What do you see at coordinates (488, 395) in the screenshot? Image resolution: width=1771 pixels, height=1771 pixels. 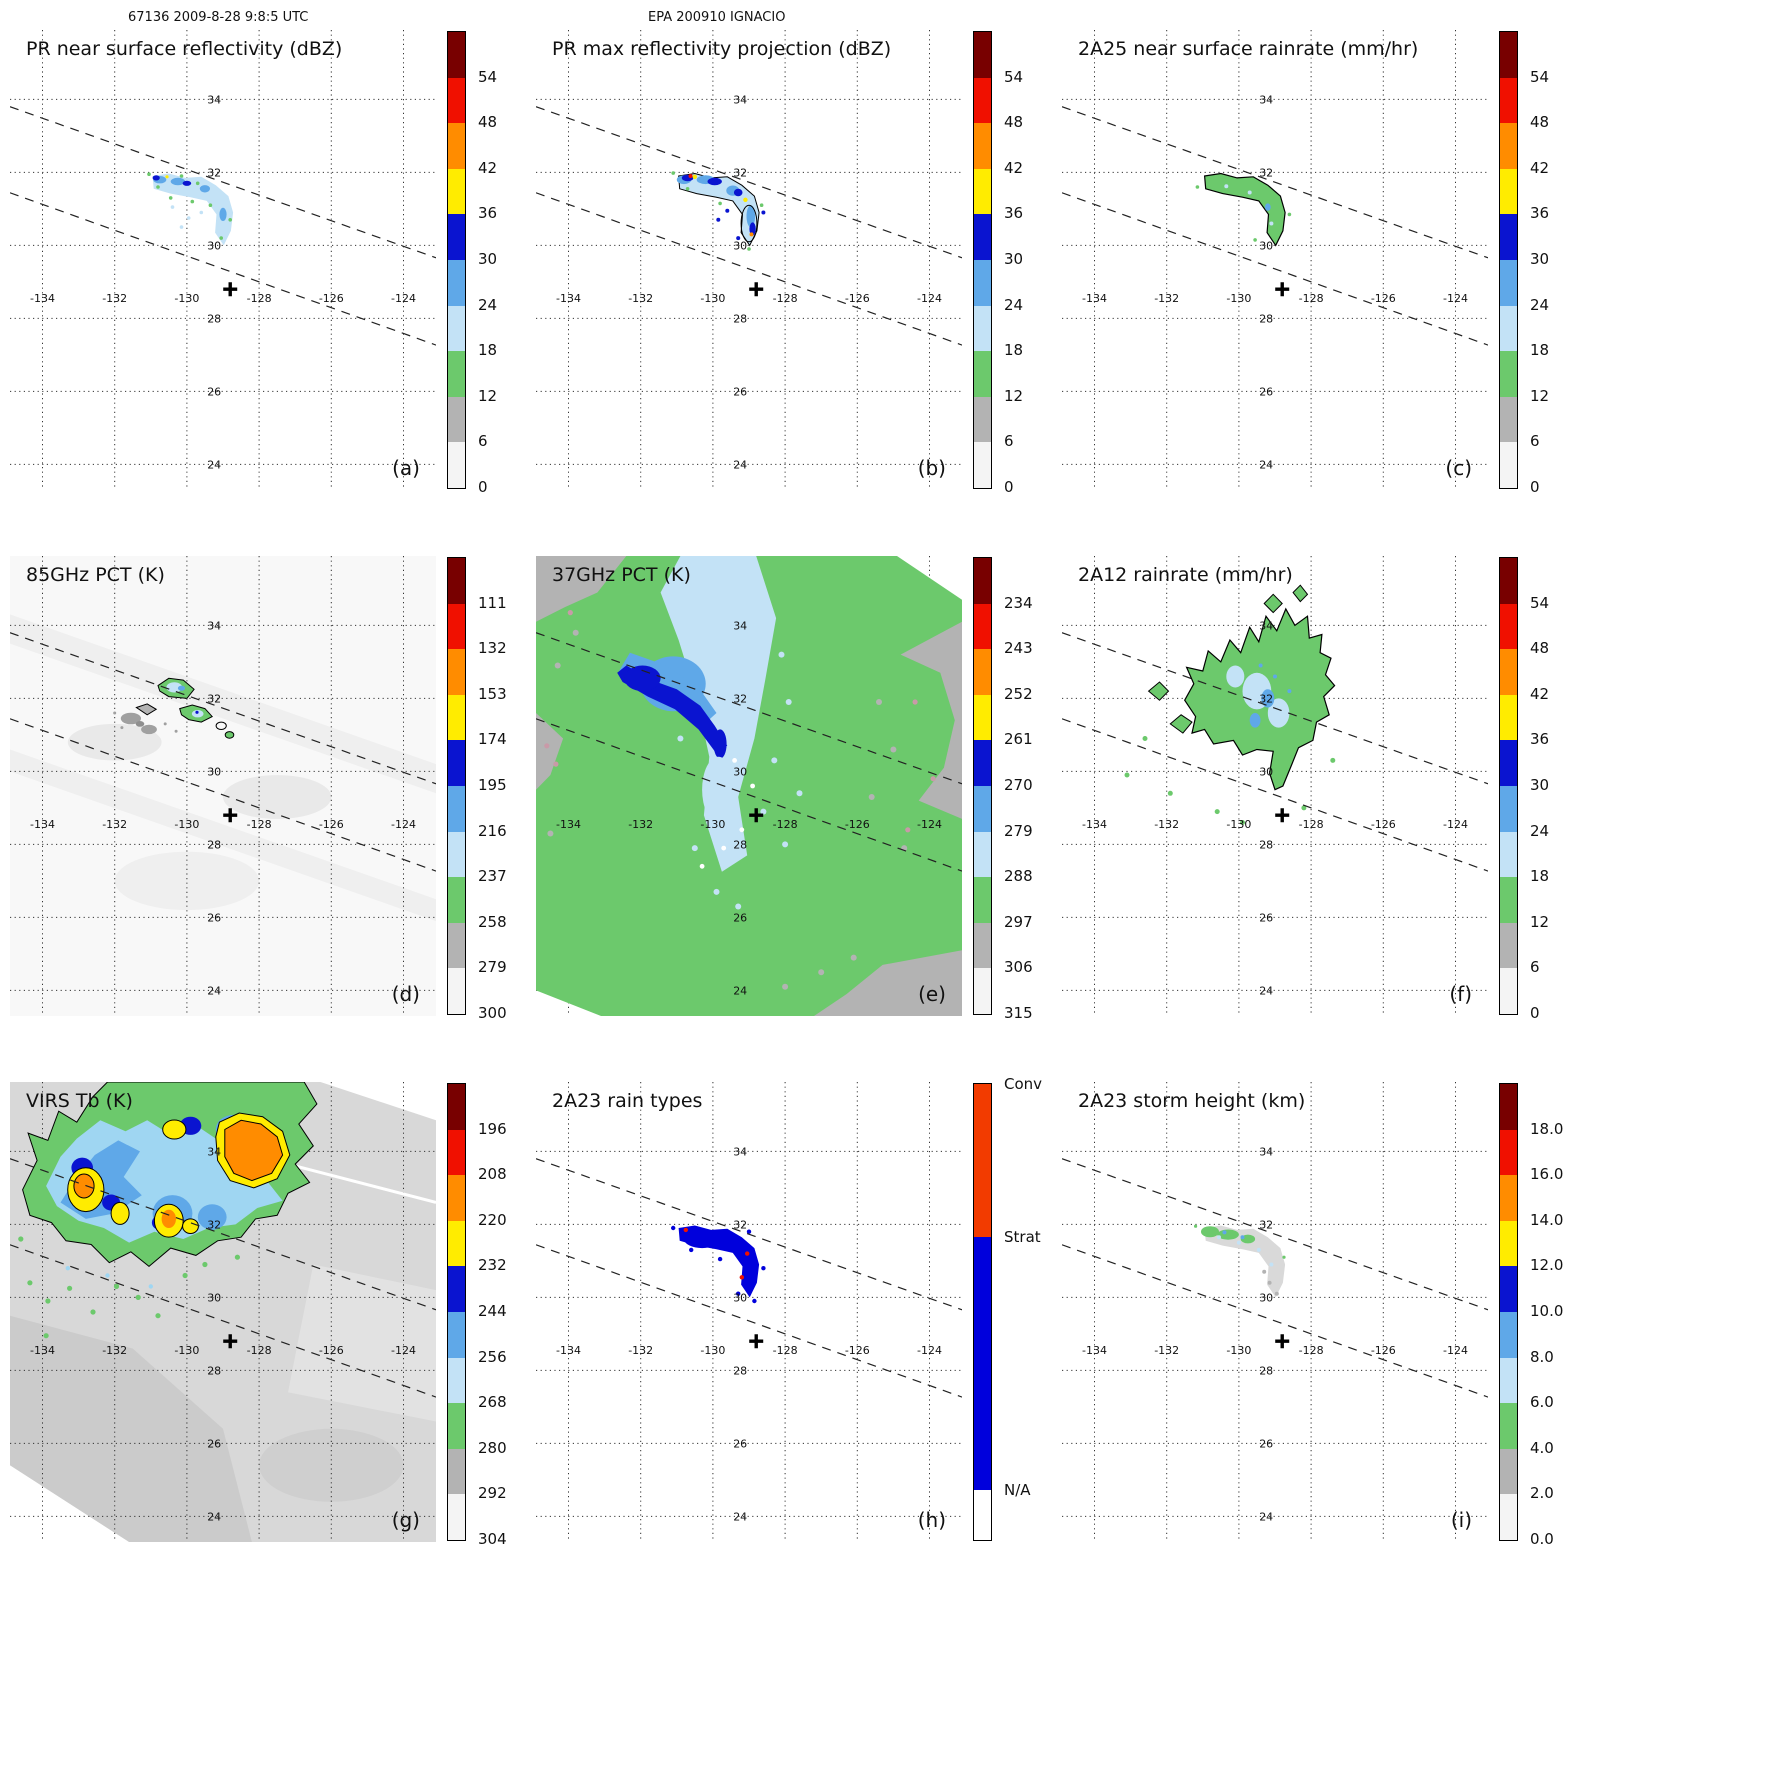 I see `colorbar-tick-label: 12` at bounding box center [488, 395].